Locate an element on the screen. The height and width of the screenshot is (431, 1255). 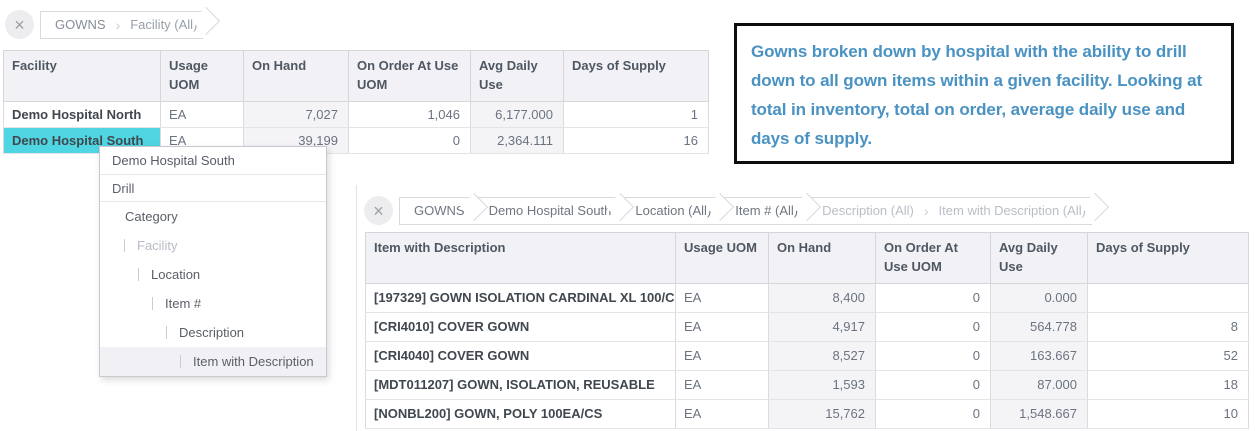
breadcrumb-item-location: Location (All) is located at coordinates (673, 210).